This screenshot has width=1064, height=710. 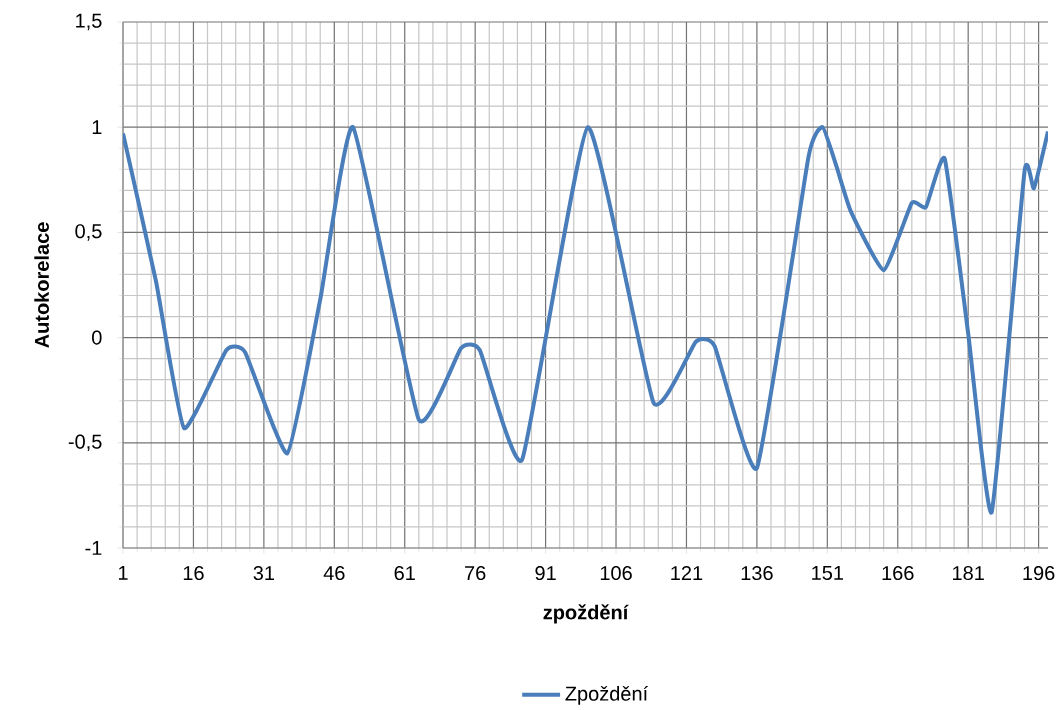 What do you see at coordinates (193, 573) in the screenshot?
I see `x-tick-label: 16` at bounding box center [193, 573].